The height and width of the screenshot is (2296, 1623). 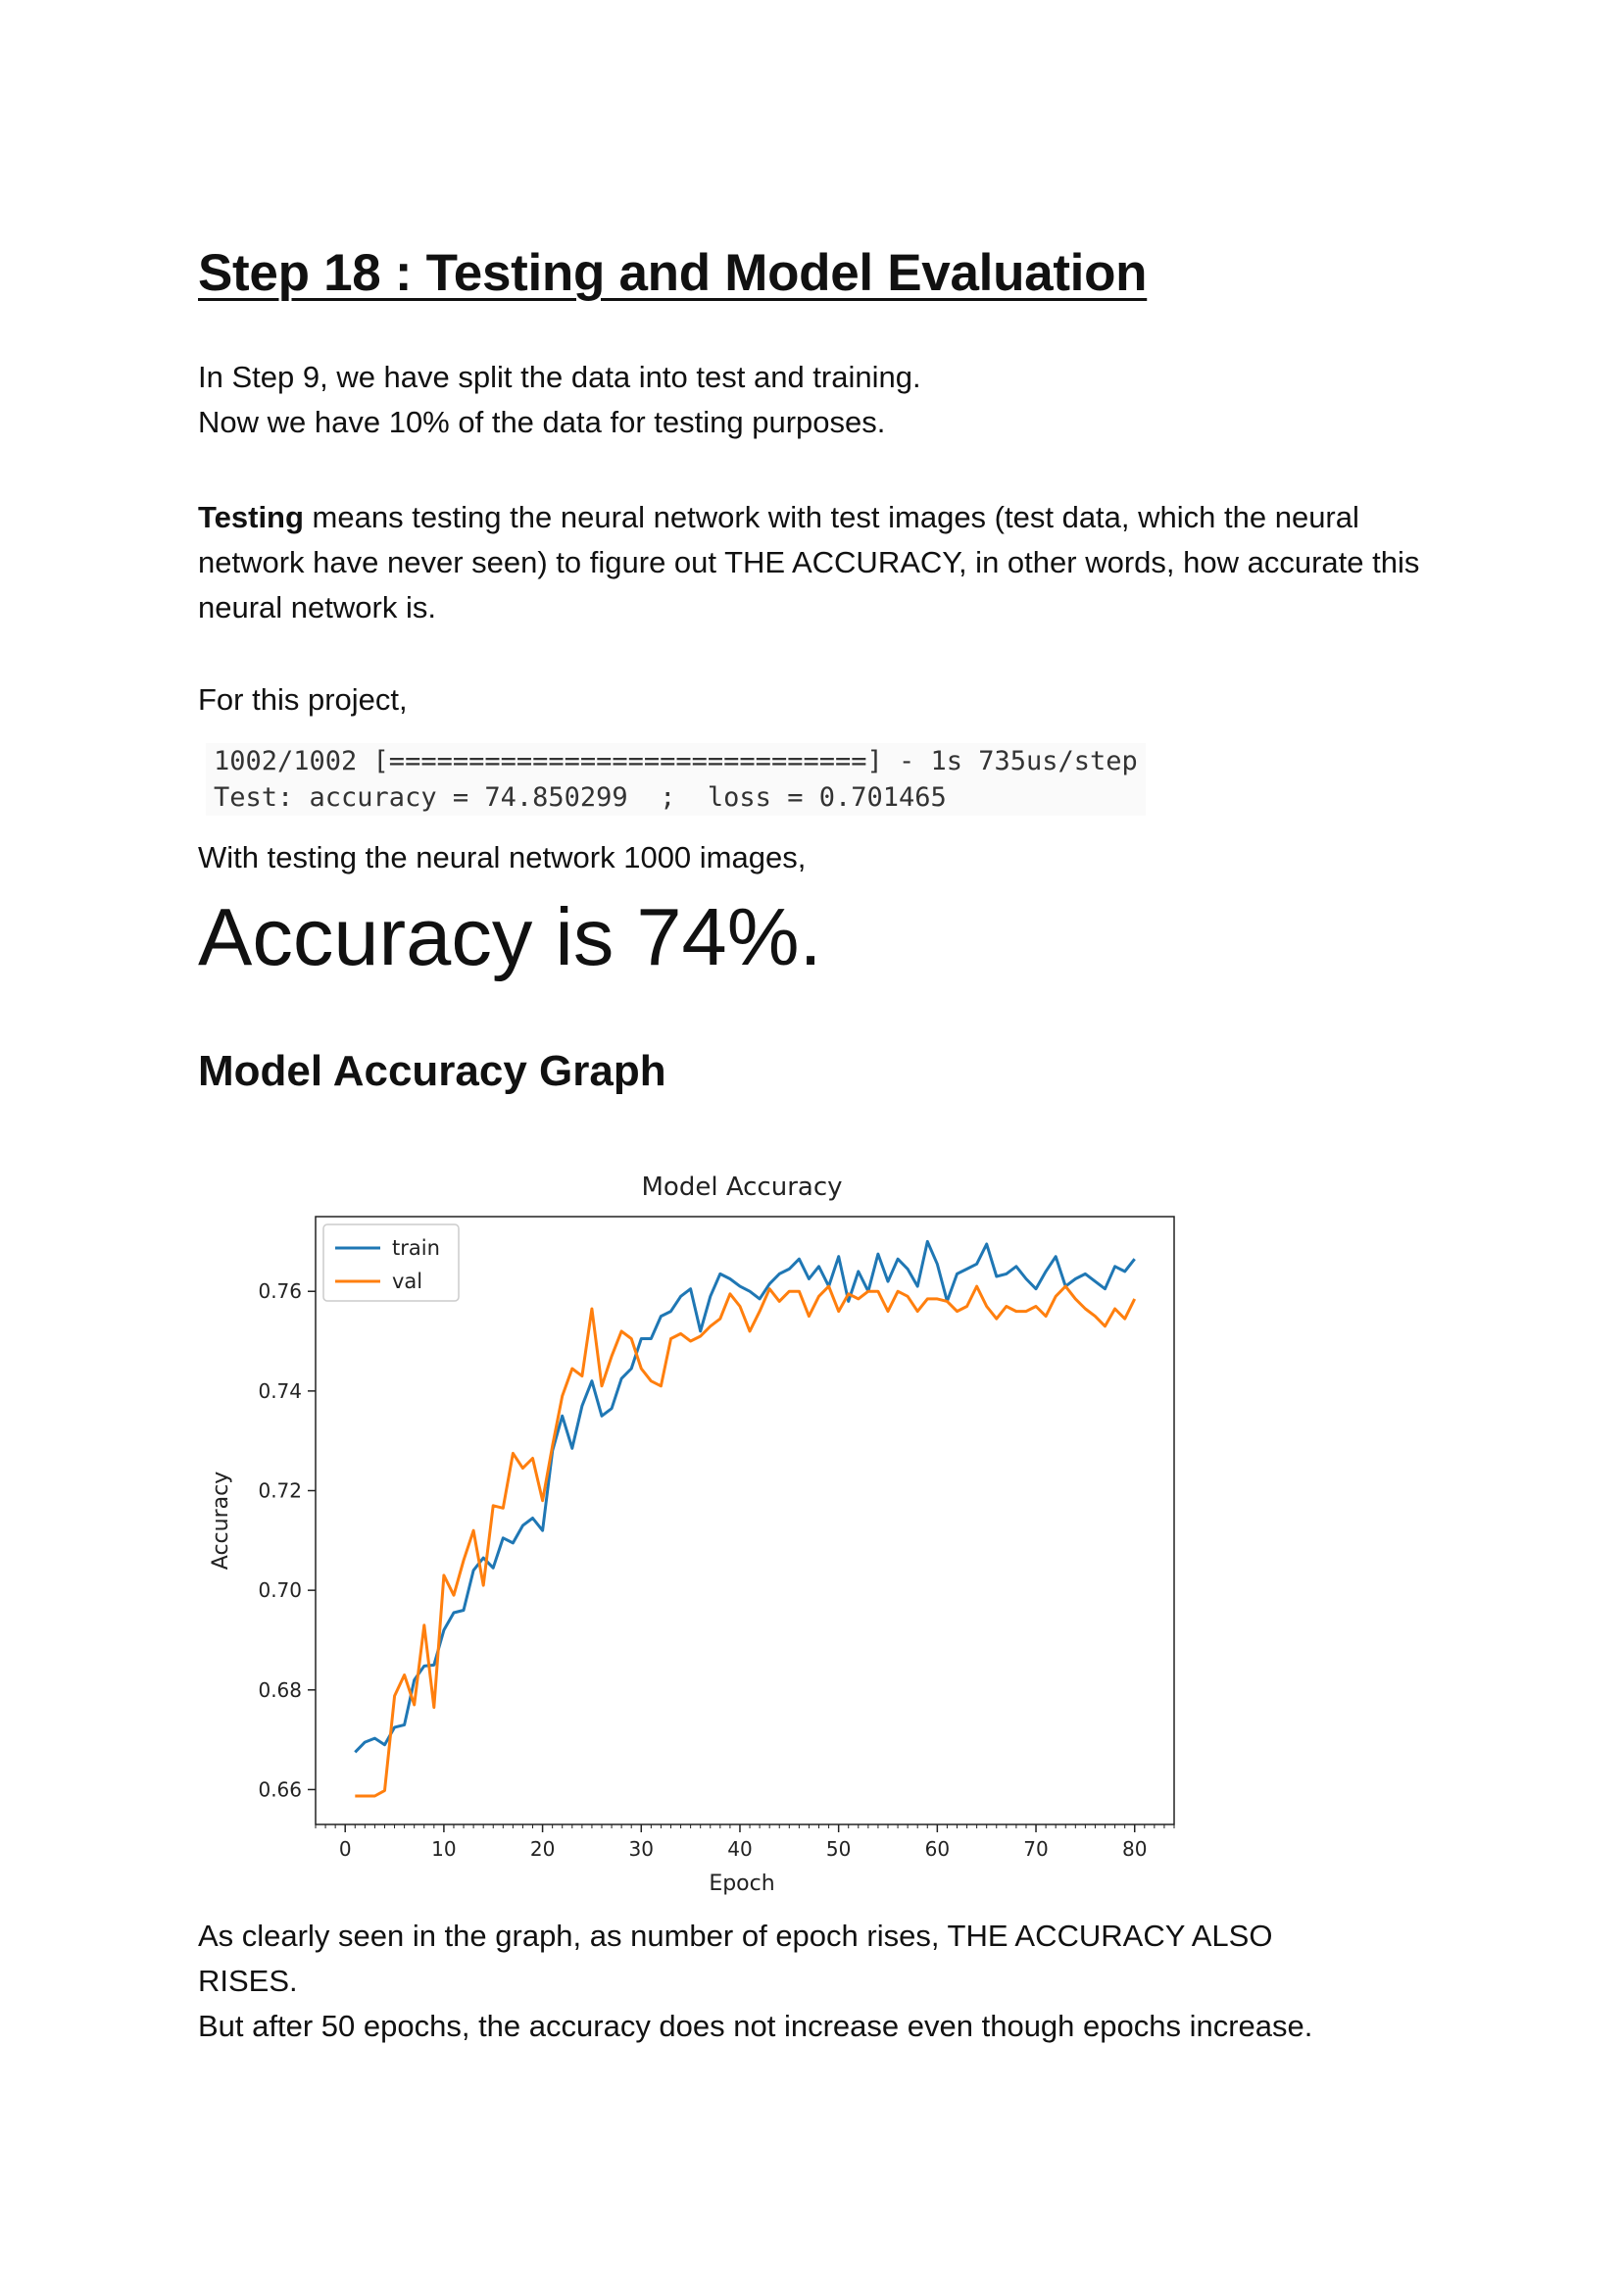 I want to click on x-tick-label: 40, so click(x=739, y=1849).